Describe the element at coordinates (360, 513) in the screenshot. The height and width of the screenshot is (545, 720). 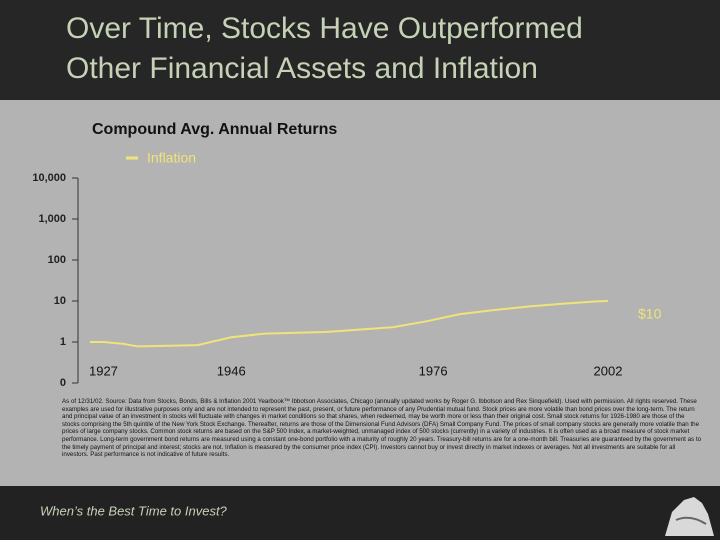
I see `footer-band` at that location.